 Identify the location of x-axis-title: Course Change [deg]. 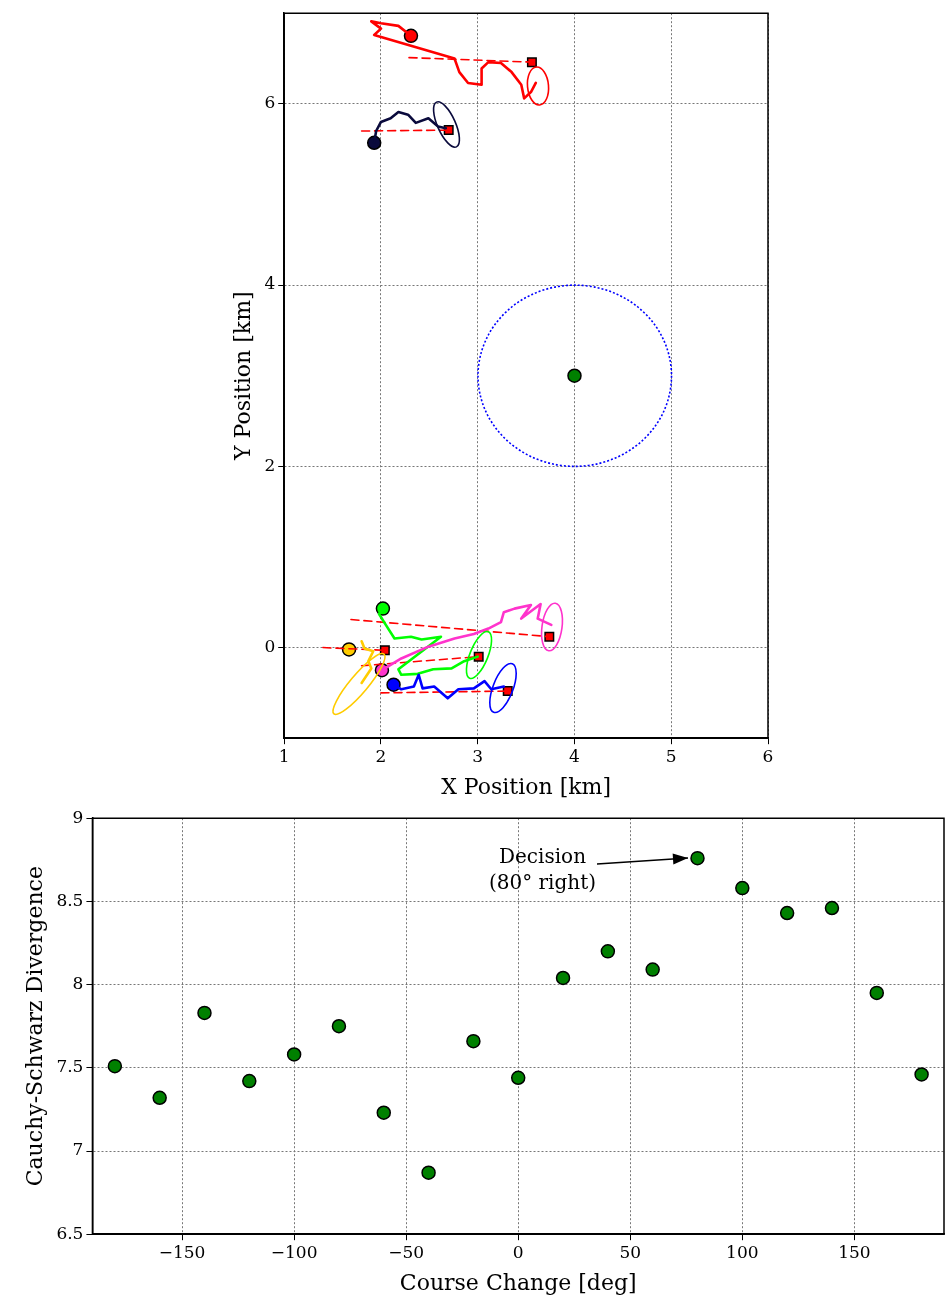
(518, 1282).